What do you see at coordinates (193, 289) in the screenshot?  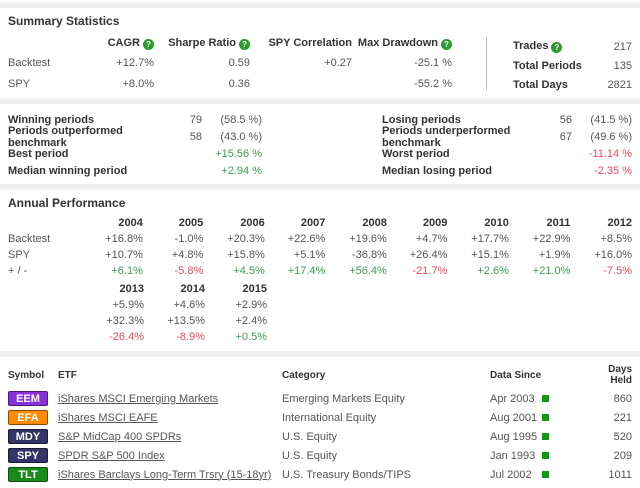 I see `year-header-row: 2013 2014 2015` at bounding box center [193, 289].